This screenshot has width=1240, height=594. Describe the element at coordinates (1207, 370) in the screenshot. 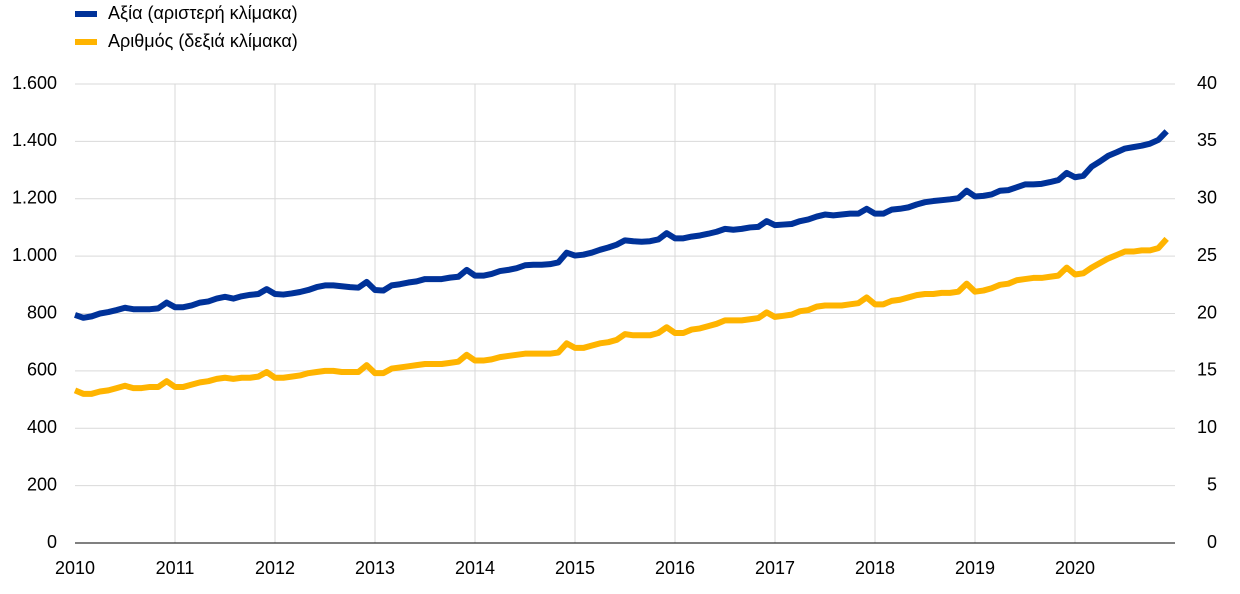

I see `y2-tick-label: 15` at that location.